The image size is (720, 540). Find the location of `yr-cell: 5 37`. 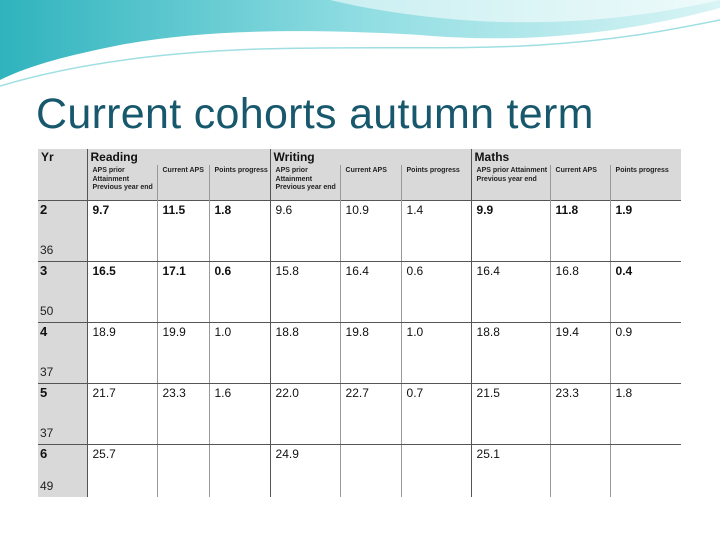

yr-cell: 5 37 is located at coordinates (63, 414).